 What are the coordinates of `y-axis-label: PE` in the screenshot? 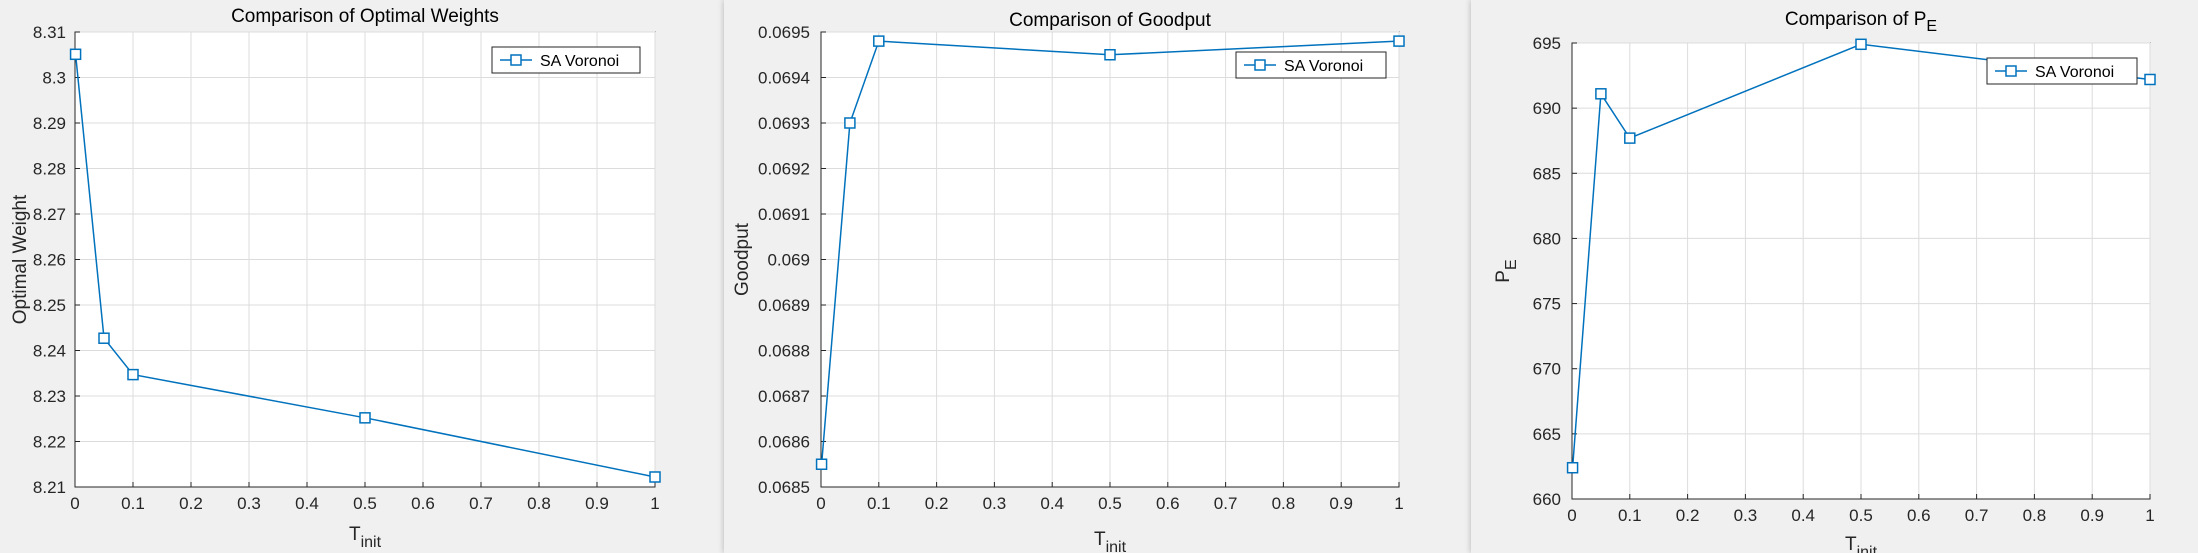 It's located at (1506, 270).